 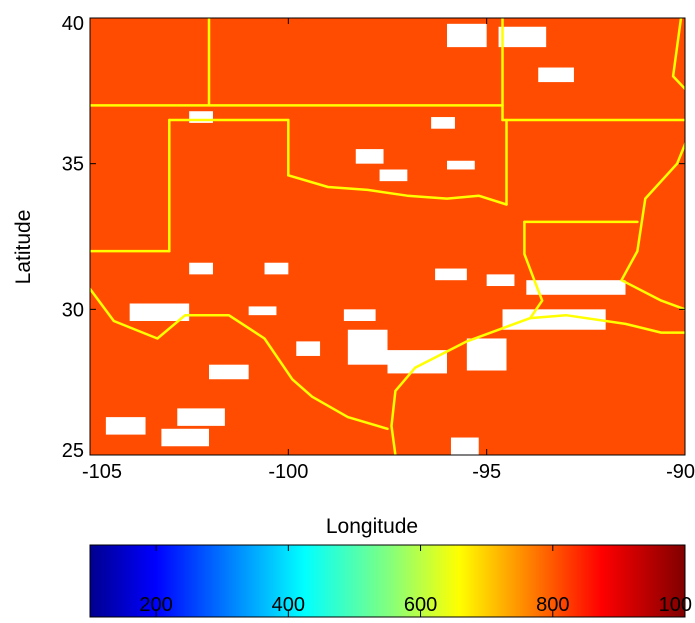 What do you see at coordinates (73, 165) in the screenshot?
I see `y-tick-label: 35` at bounding box center [73, 165].